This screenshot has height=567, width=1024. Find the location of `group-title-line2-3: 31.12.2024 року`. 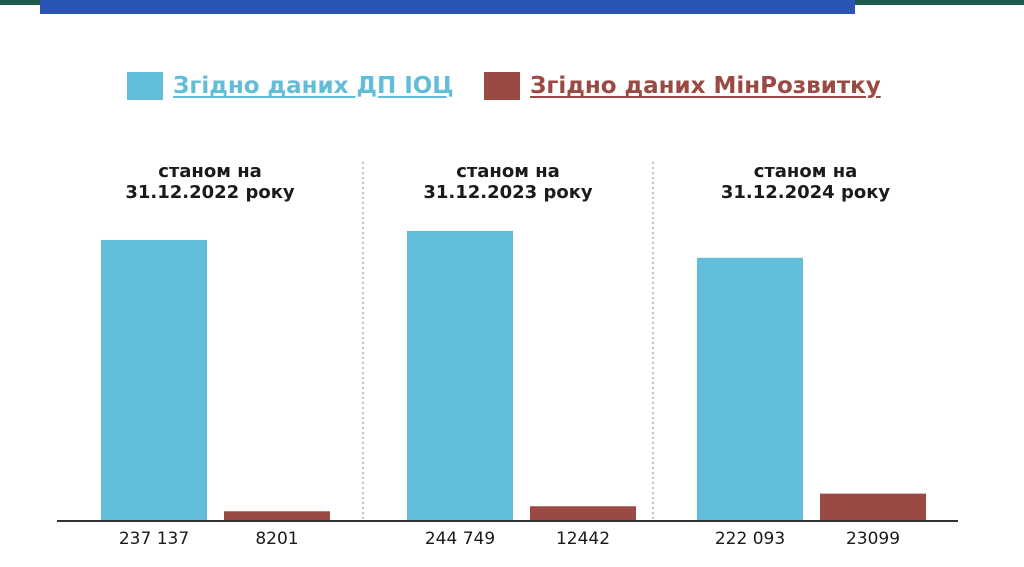

group-title-line2-3: 31.12.2024 року is located at coordinates (806, 192).